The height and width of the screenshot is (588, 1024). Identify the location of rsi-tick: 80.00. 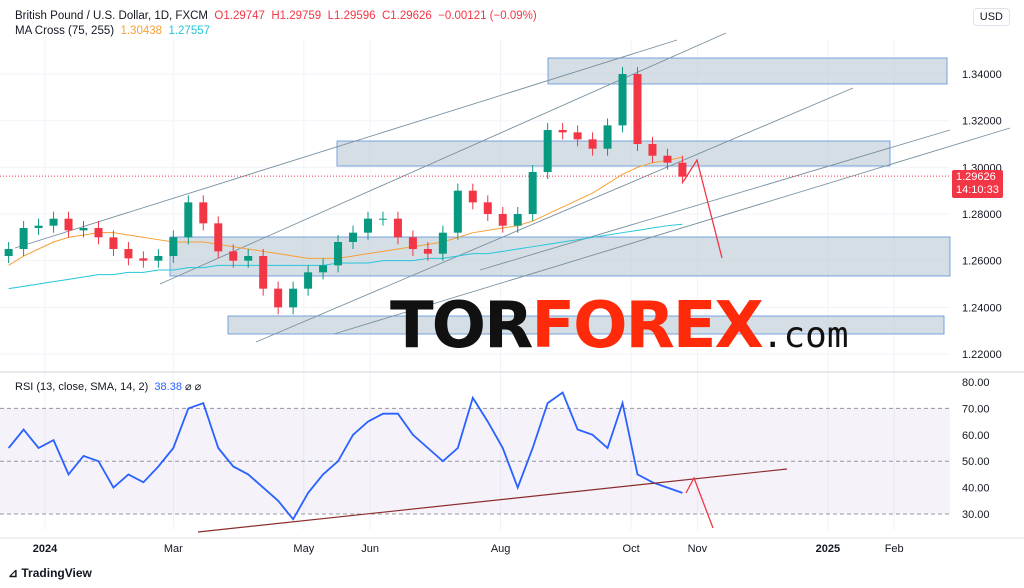
(976, 383).